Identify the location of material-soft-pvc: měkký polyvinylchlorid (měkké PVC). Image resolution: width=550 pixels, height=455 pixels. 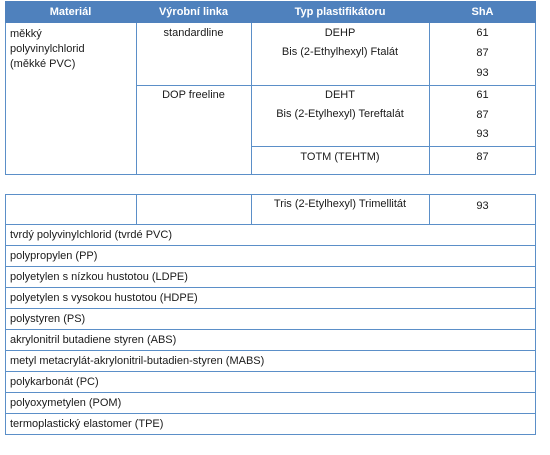
(47, 49).